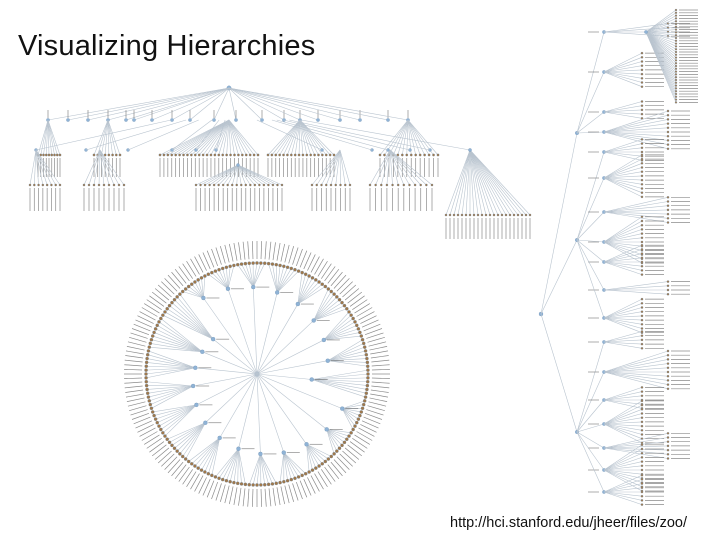 The image size is (720, 540). Describe the element at coordinates (190, 120) in the screenshot. I see `tree-node` at that location.